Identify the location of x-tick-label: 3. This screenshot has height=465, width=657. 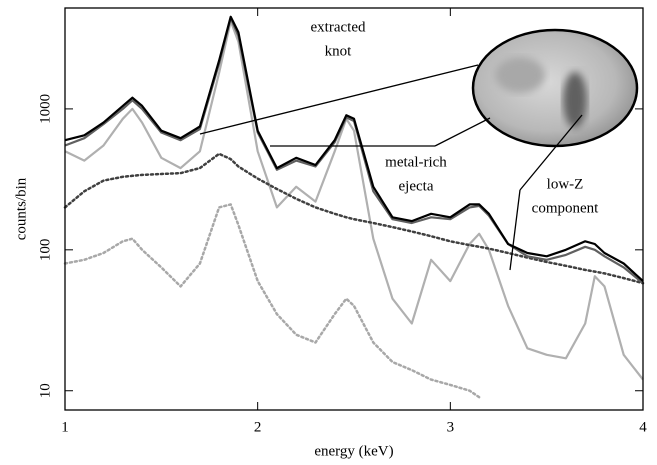
(451, 427).